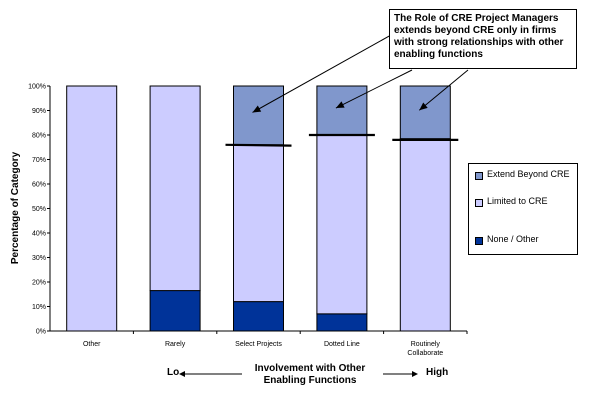 The height and width of the screenshot is (402, 593). I want to click on x-high-label: High, so click(437, 372).